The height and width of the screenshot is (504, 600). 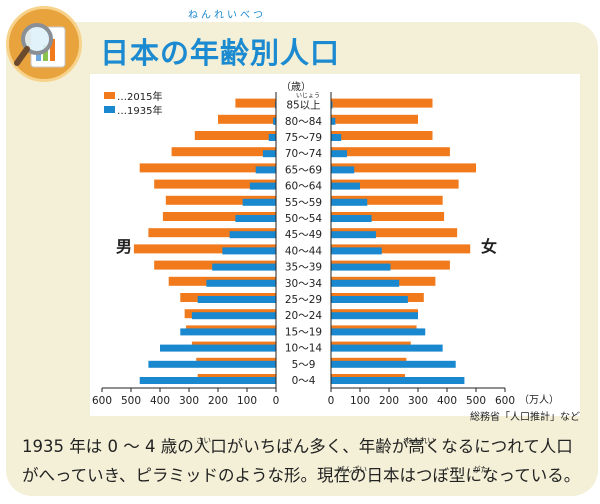 What do you see at coordinates (304, 219) in the screenshot?
I see `age-label-10: 50～54` at bounding box center [304, 219].